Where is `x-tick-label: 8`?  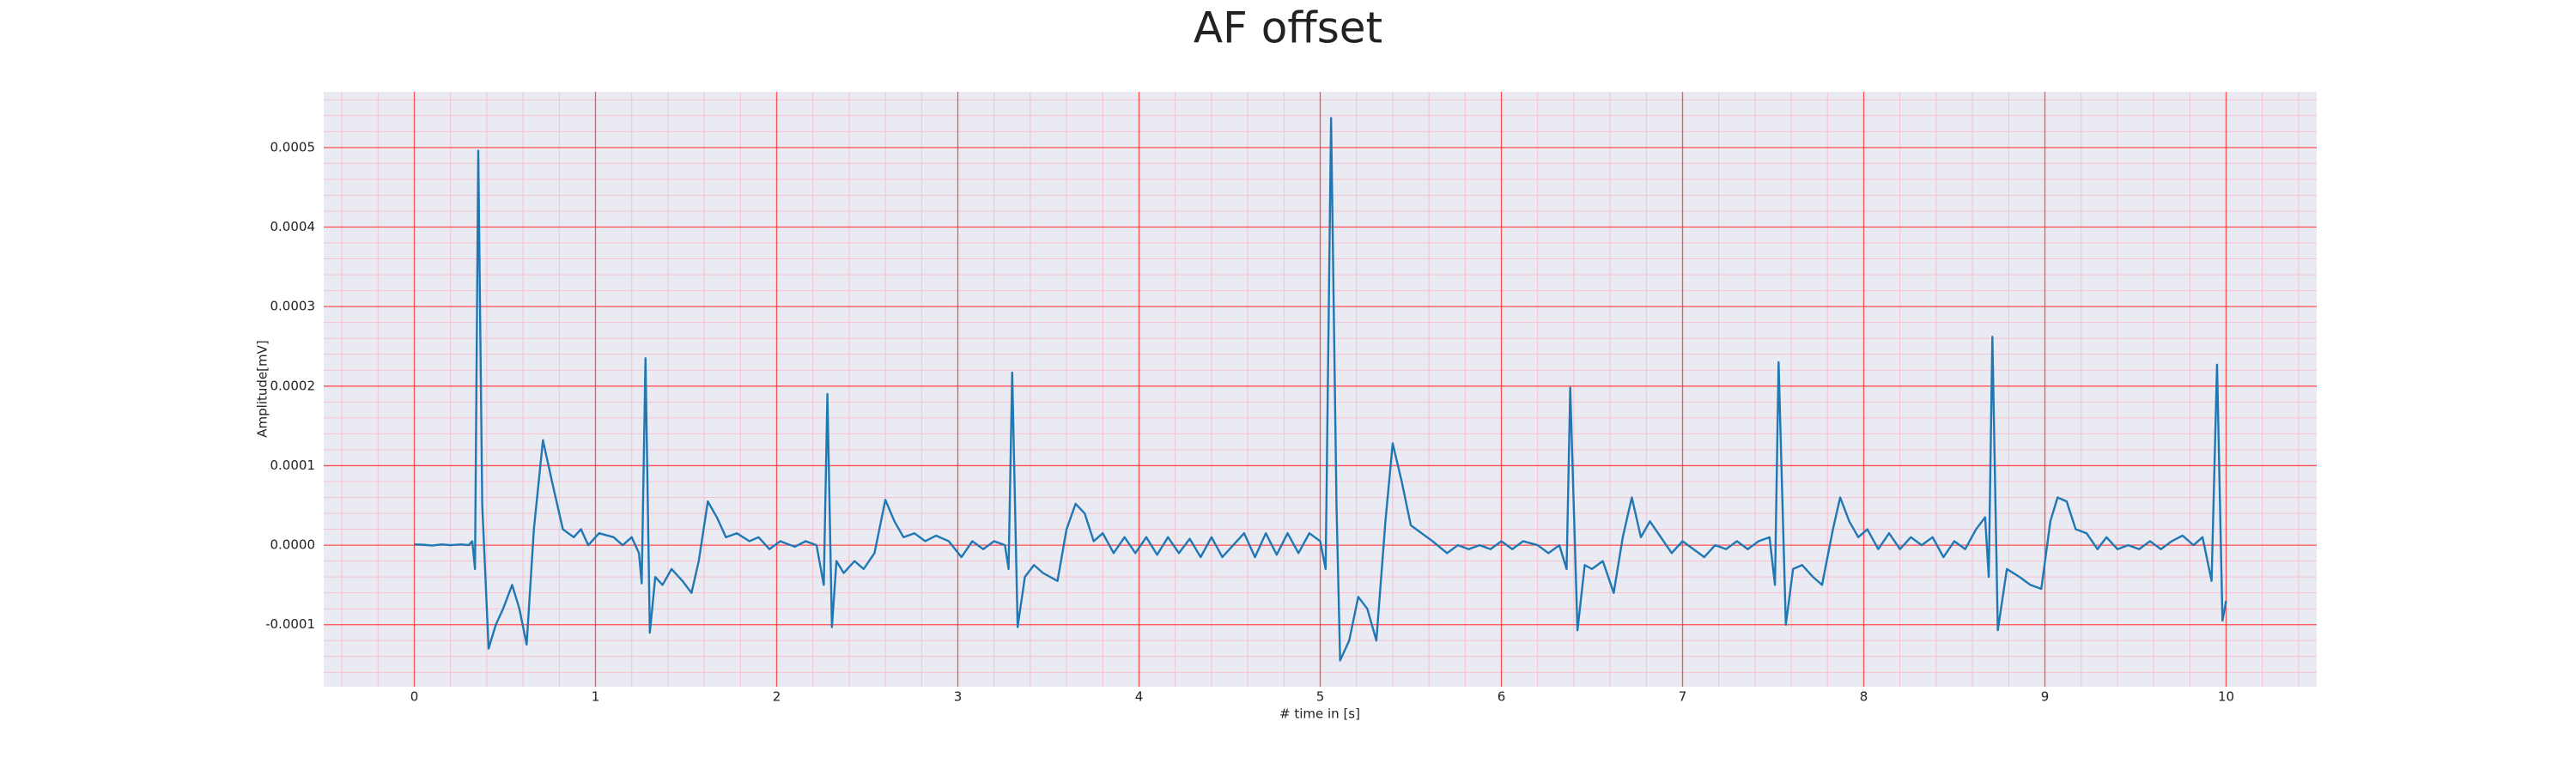
x-tick-label: 8 is located at coordinates (1864, 697).